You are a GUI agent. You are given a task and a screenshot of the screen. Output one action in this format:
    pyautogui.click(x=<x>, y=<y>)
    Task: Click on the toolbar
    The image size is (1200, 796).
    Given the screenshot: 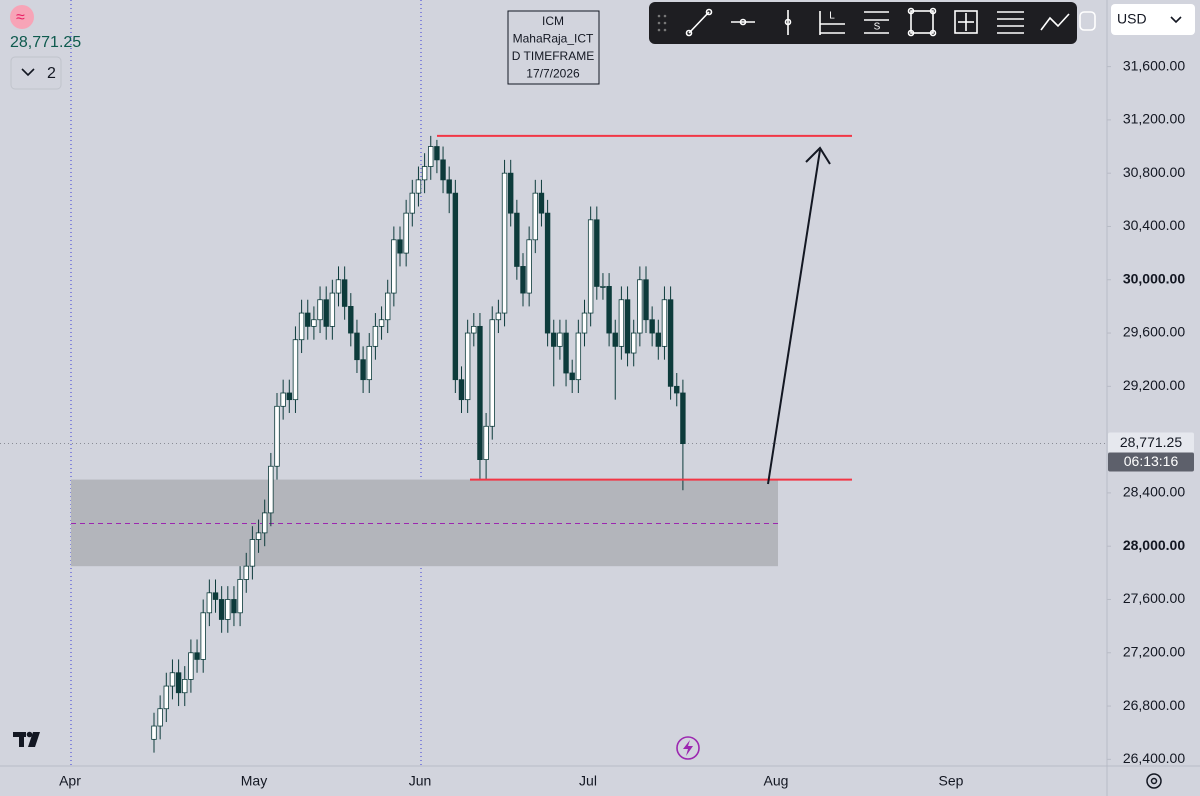 What is the action you would take?
    pyautogui.click(x=863, y=23)
    